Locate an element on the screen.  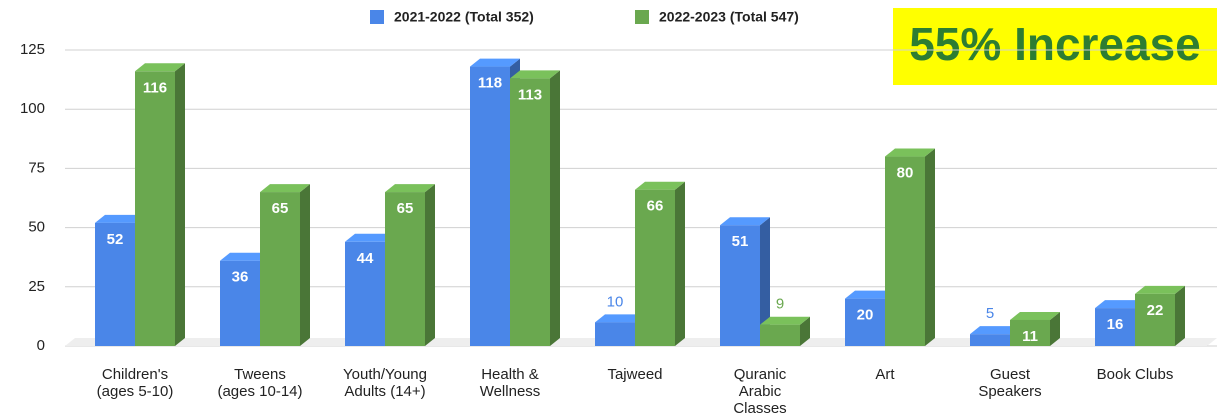
annotation: 55% Increase is located at coordinates (1055, 44).